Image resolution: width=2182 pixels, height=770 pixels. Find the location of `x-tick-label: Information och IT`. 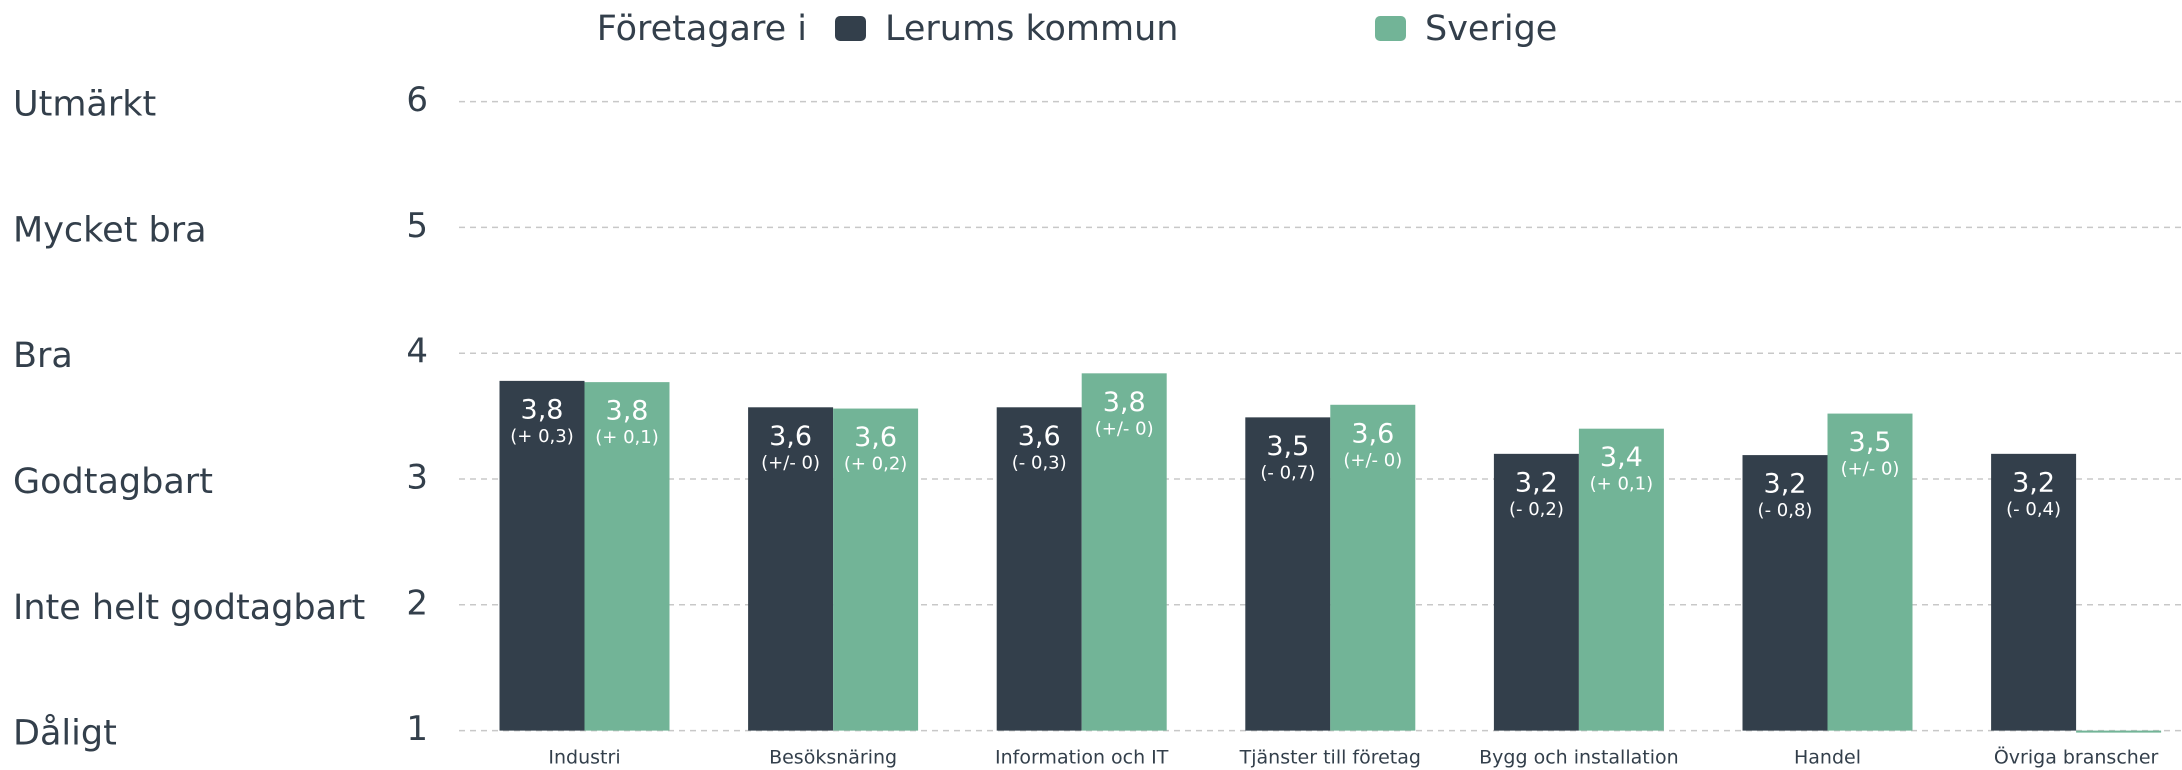

x-tick-label: Information och IT is located at coordinates (1082, 758).